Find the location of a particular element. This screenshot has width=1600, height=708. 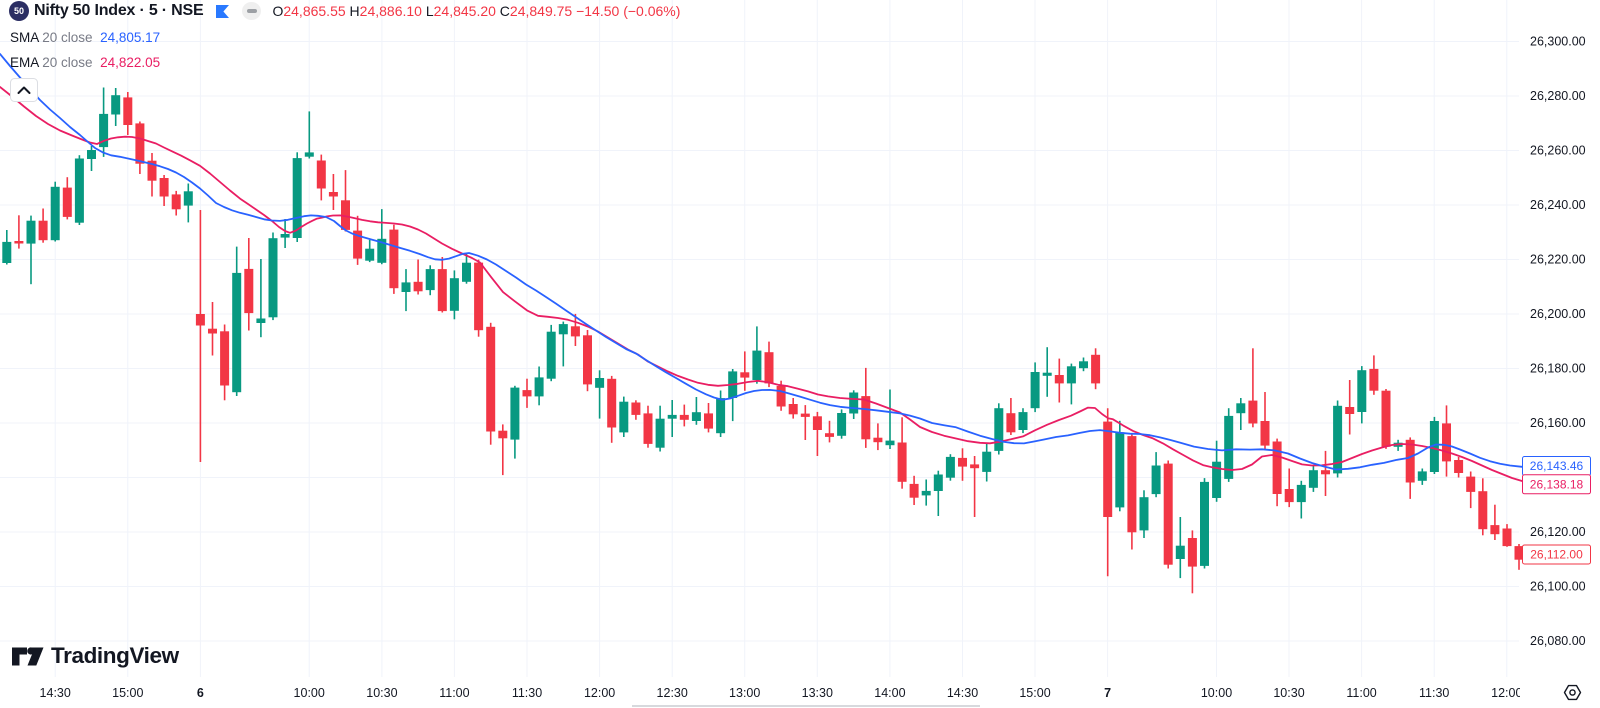

svg-text: 26,260.00 is located at coordinates (1558, 151).